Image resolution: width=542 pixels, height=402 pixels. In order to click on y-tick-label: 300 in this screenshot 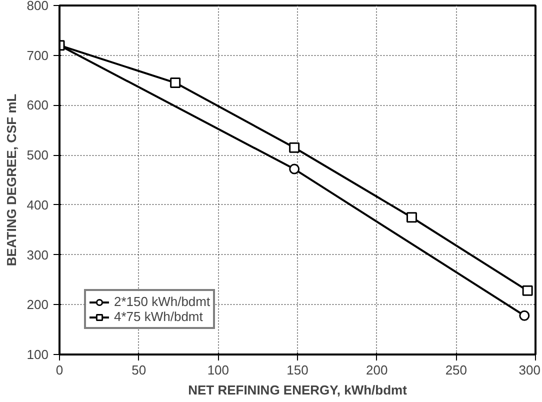, I will do `click(37, 254)`.